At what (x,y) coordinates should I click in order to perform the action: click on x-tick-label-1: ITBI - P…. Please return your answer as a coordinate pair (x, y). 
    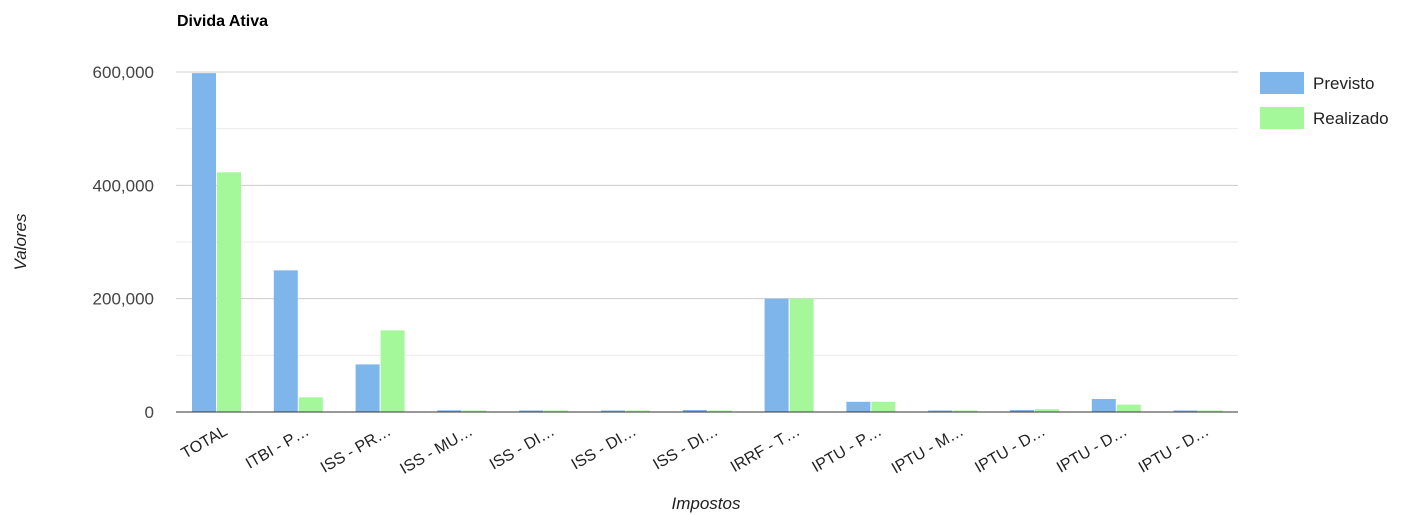
    Looking at the image, I should click on (277, 448).